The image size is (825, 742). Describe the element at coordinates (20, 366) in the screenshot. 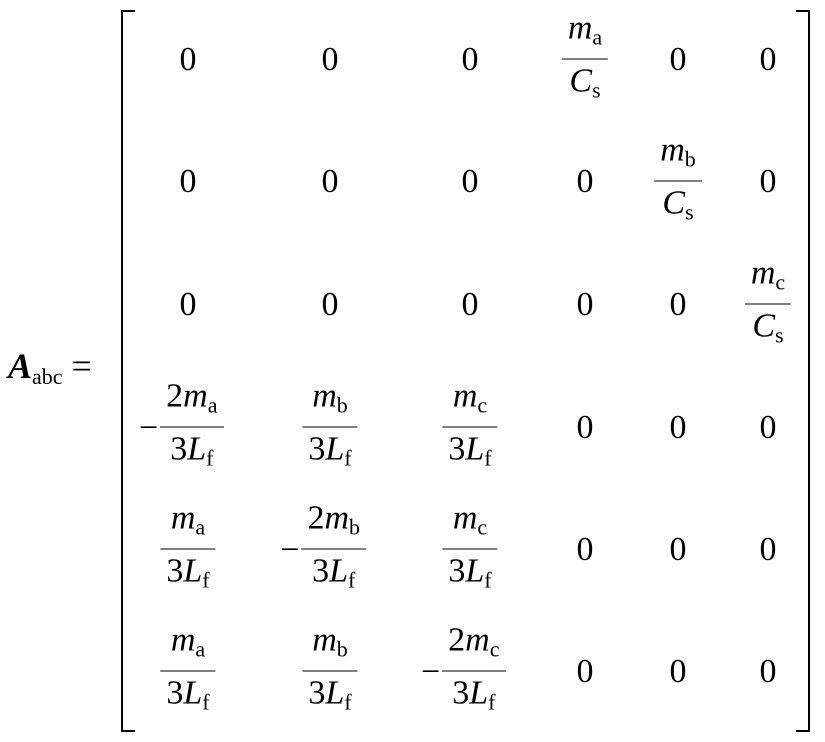

I see `matrix-symbol: A` at that location.